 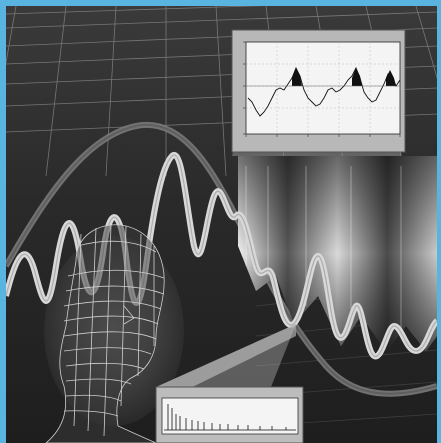 What do you see at coordinates (229, 383) in the screenshot?
I see `inset-spectrum` at bounding box center [229, 383].